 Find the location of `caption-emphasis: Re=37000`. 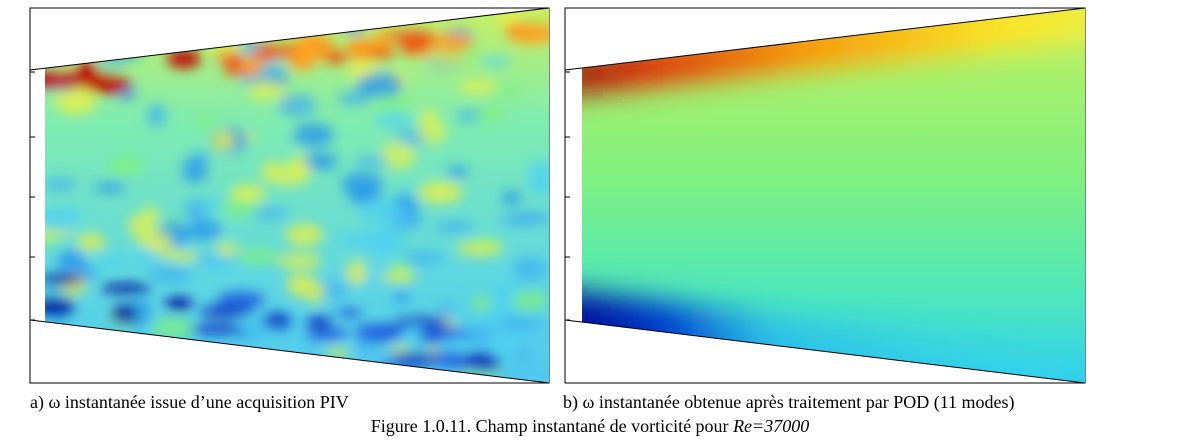

caption-emphasis: Re=37000 is located at coordinates (770, 426).